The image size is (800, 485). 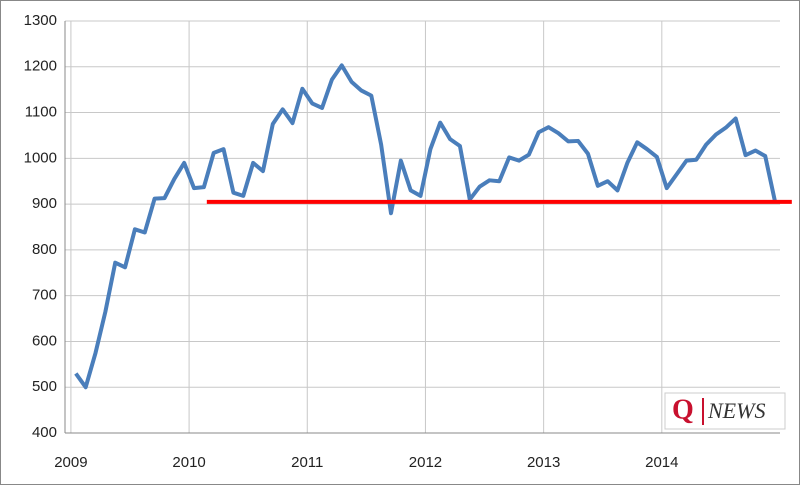 I want to click on y-tick-label: 900, so click(x=44, y=203).